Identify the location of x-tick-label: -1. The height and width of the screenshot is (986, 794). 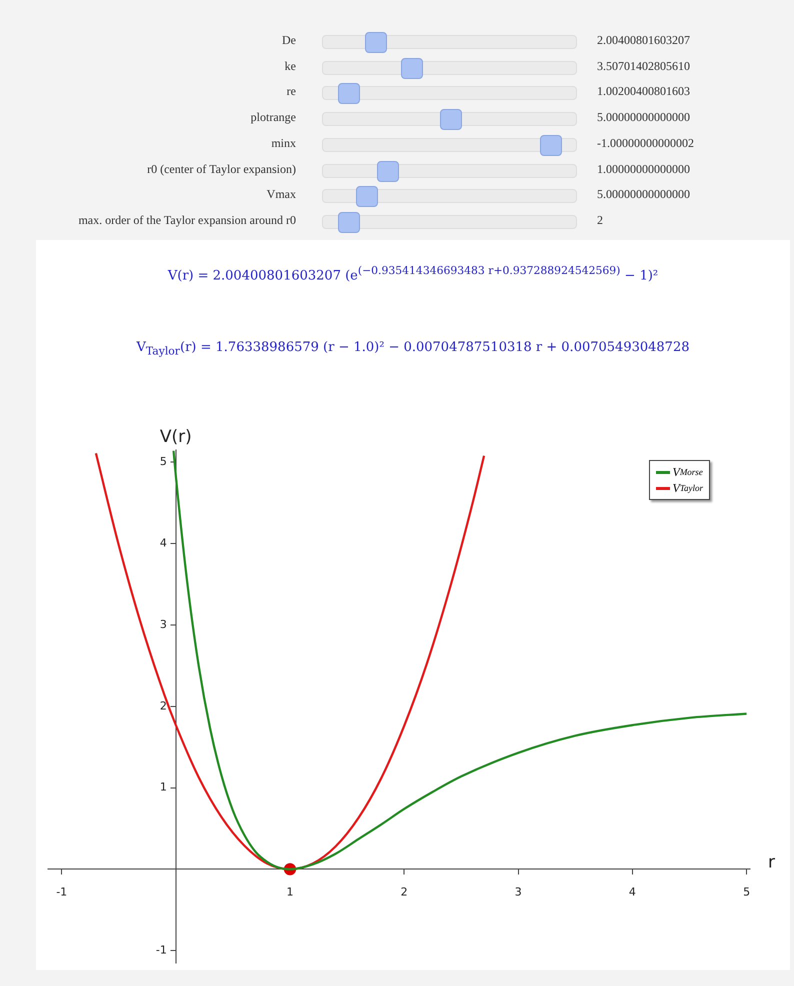
(62, 892).